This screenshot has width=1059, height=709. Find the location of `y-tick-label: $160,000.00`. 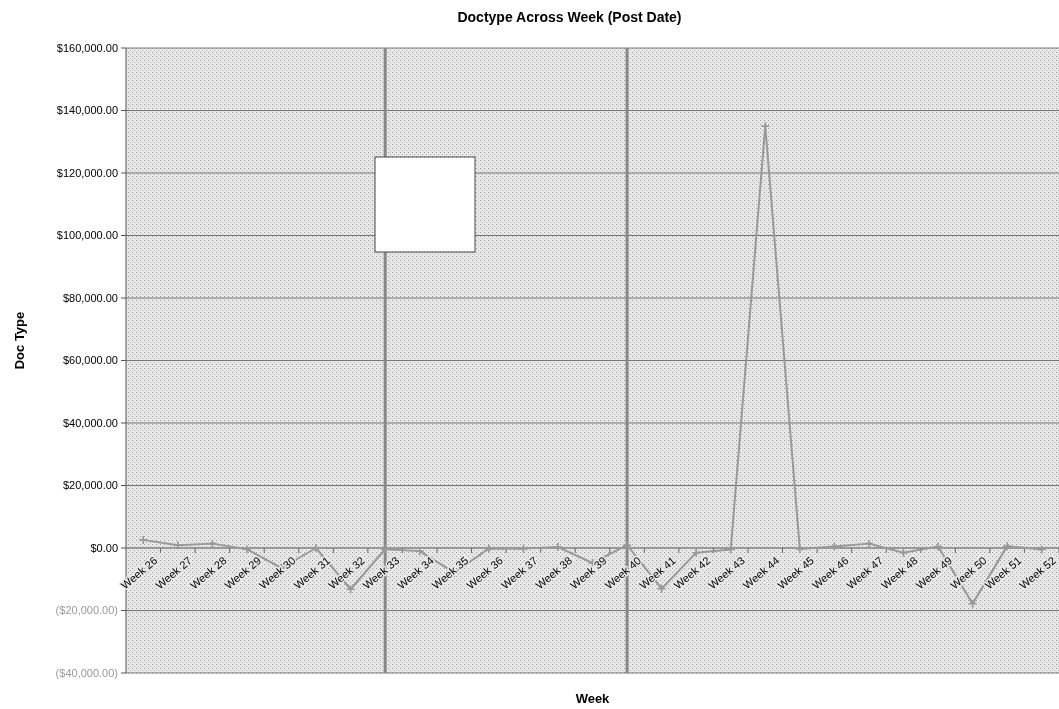

y-tick-label: $160,000.00 is located at coordinates (87, 47).